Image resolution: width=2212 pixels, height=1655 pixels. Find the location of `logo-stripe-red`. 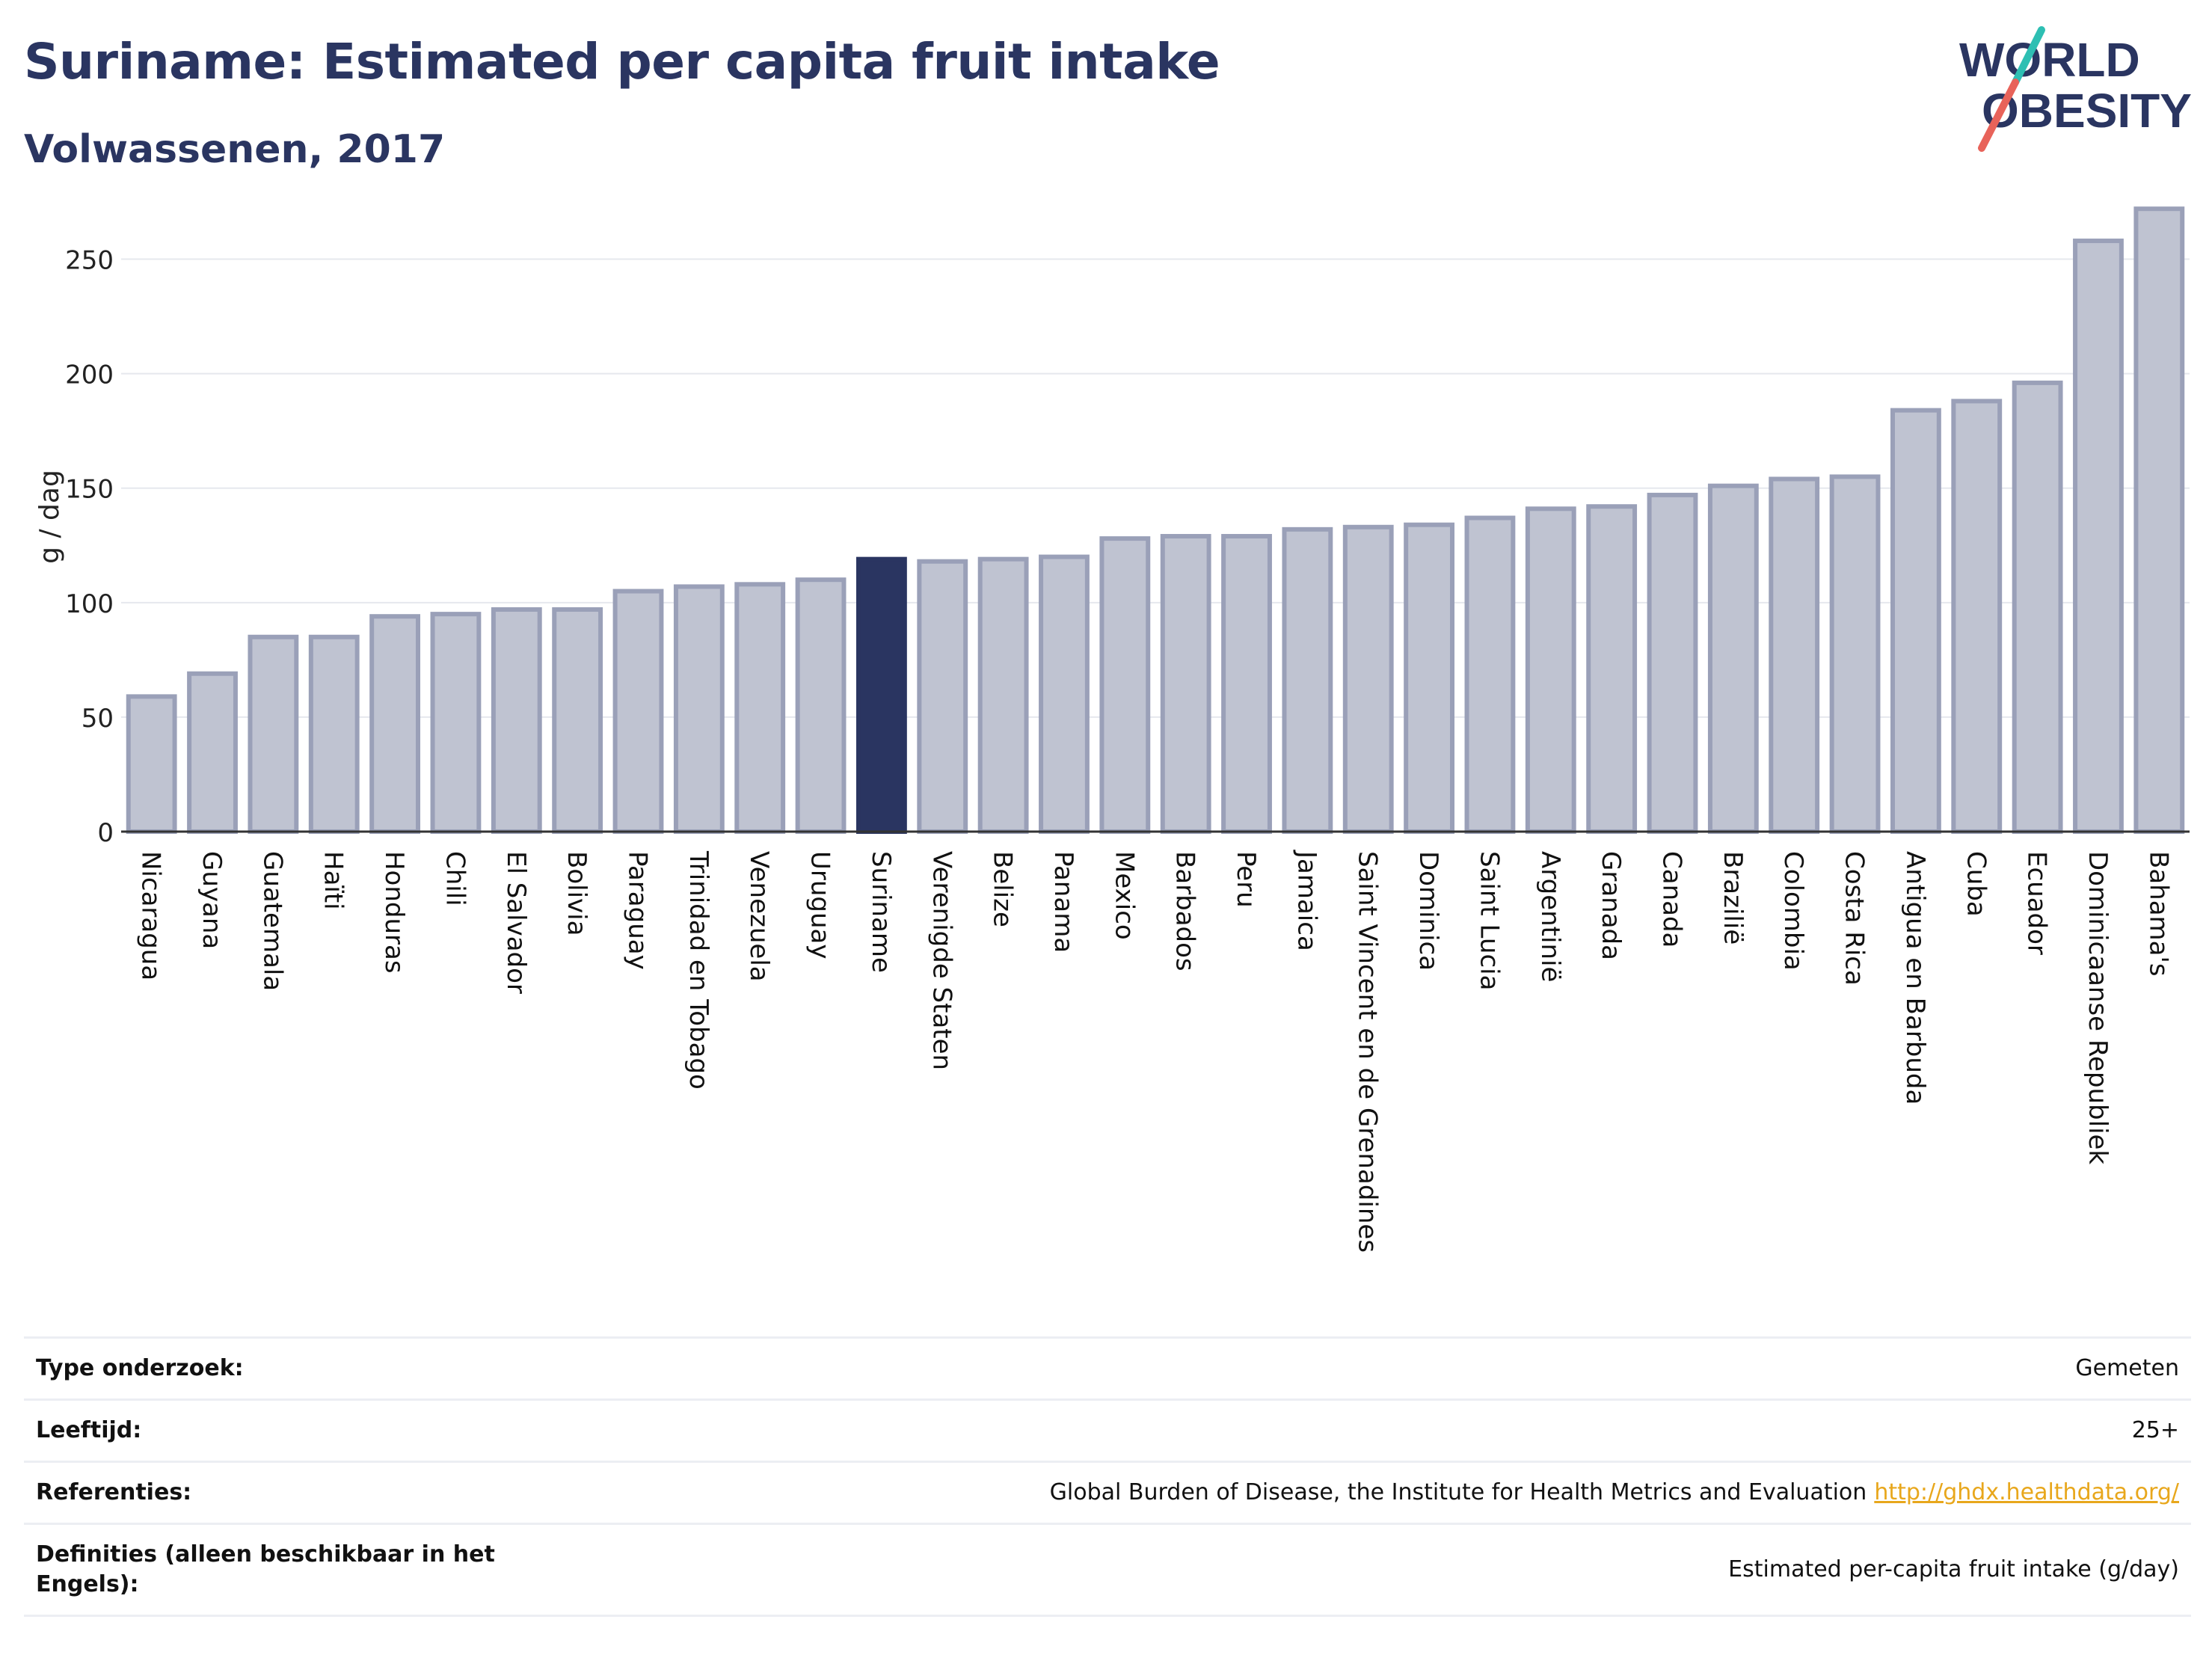

logo-stripe-red is located at coordinates (1998, 115).